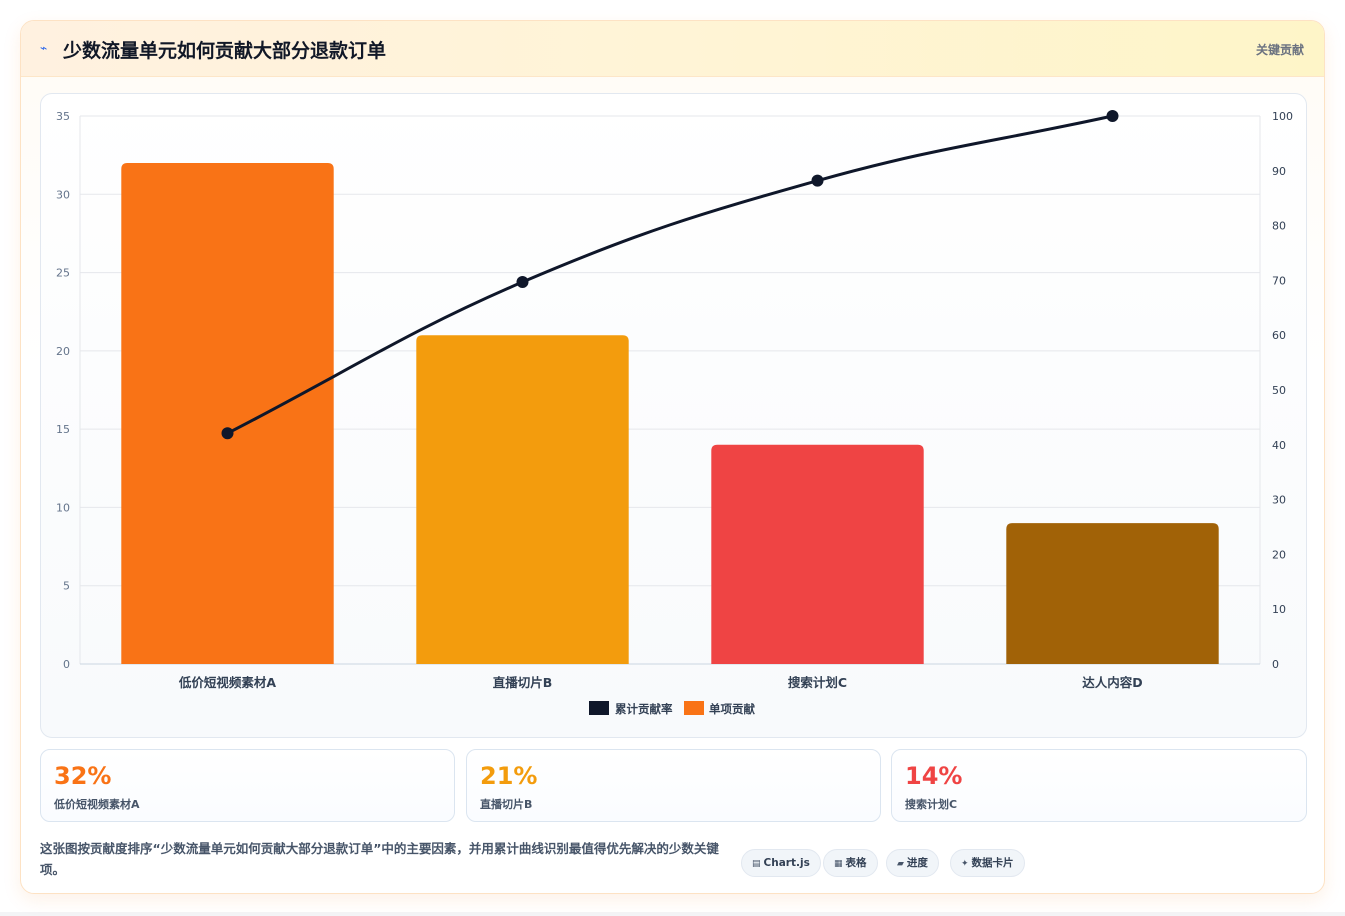 The height and width of the screenshot is (916, 1345). I want to click on pill-chartjs: ▤ Chart.js, so click(781, 863).